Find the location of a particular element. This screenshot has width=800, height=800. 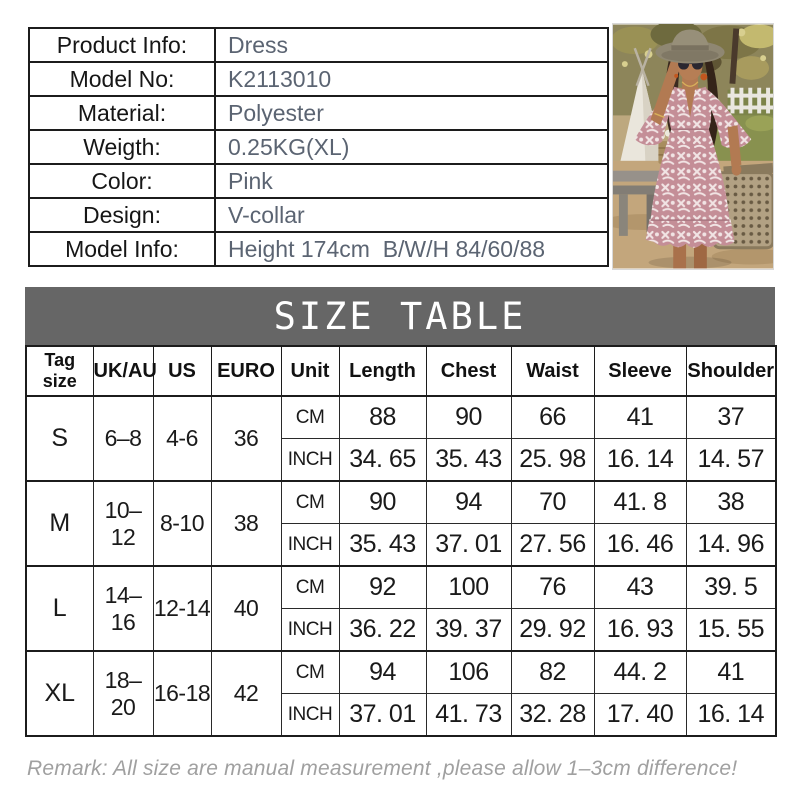

cm-value: 82 is located at coordinates (552, 672).